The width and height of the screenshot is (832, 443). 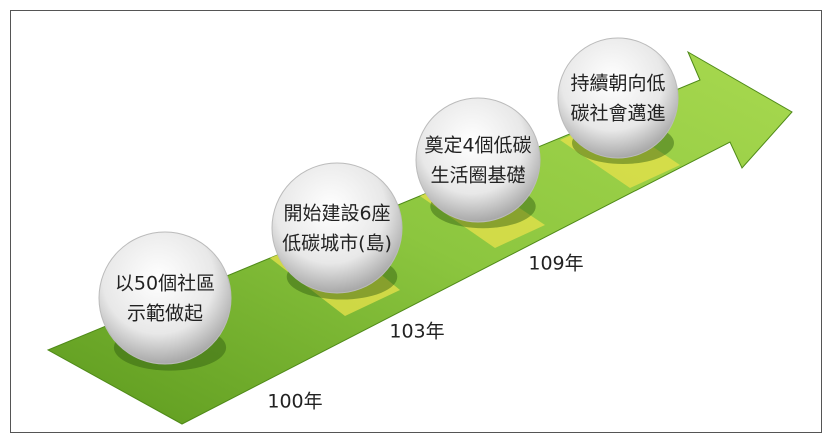 What do you see at coordinates (294, 402) in the screenshot?
I see `year-label: 100年` at bounding box center [294, 402].